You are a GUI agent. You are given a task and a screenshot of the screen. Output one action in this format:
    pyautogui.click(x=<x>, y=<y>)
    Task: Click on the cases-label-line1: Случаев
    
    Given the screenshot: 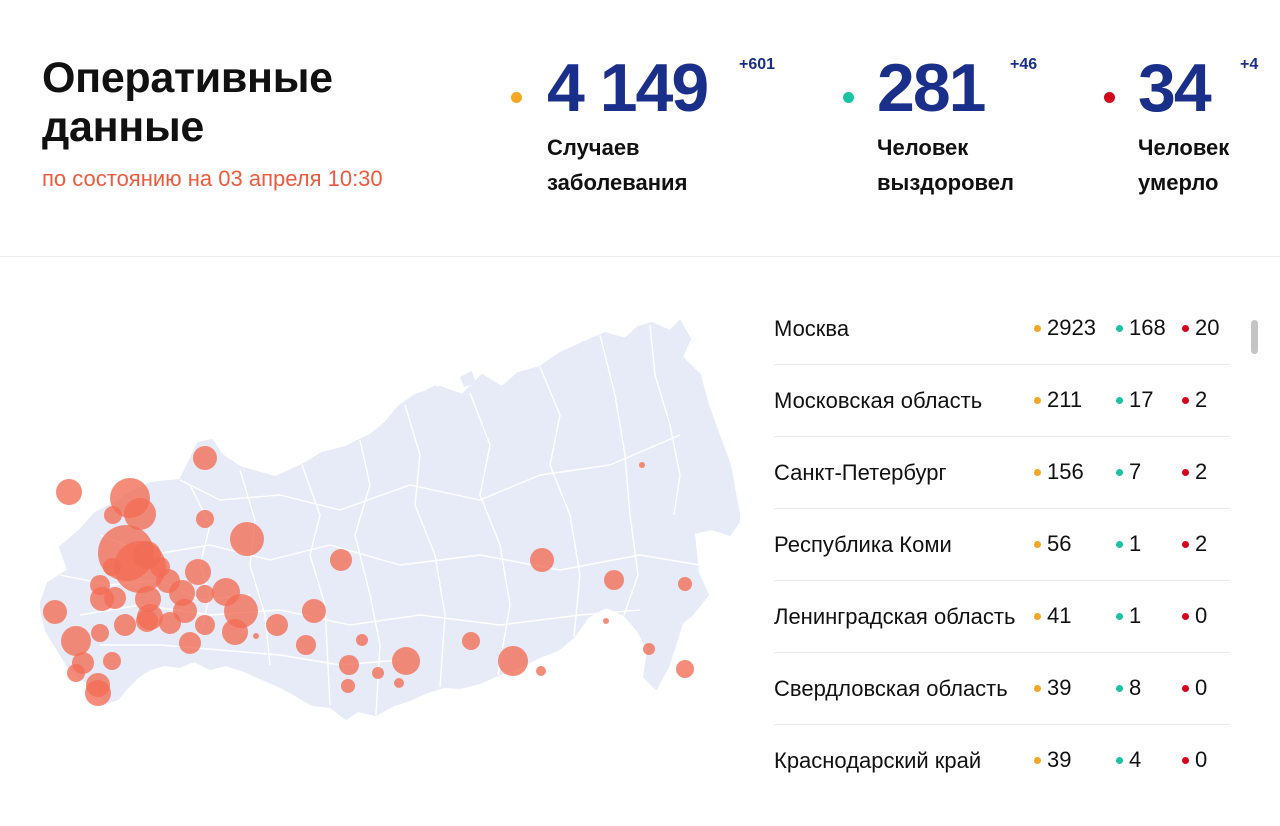 What is the action you would take?
    pyautogui.click(x=593, y=147)
    